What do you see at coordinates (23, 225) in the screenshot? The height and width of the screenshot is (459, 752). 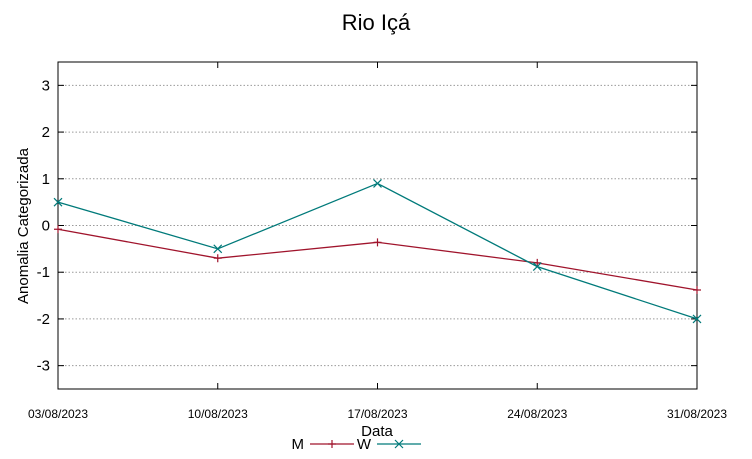 I see `y-axis-label: Anomalia Categorizada` at bounding box center [23, 225].